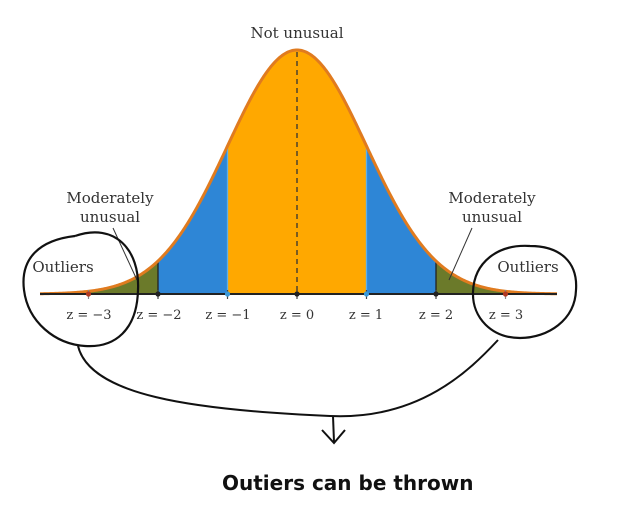  What do you see at coordinates (227, 315) in the screenshot?
I see `tick-label-z-neg1: z = −1` at bounding box center [227, 315].